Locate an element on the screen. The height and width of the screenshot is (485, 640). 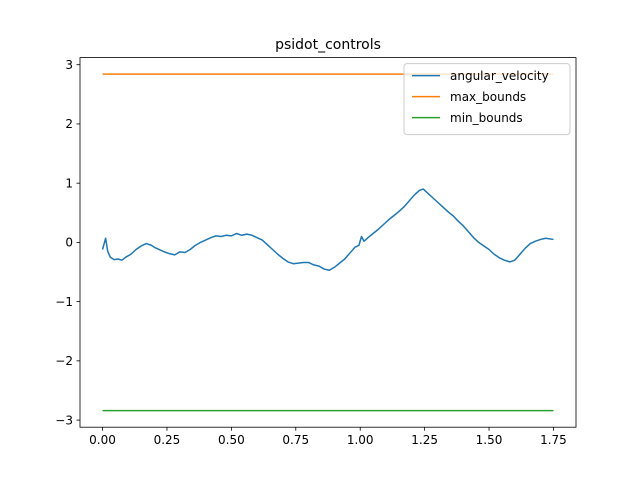
y-tick-label: −1 is located at coordinates (64, 302).